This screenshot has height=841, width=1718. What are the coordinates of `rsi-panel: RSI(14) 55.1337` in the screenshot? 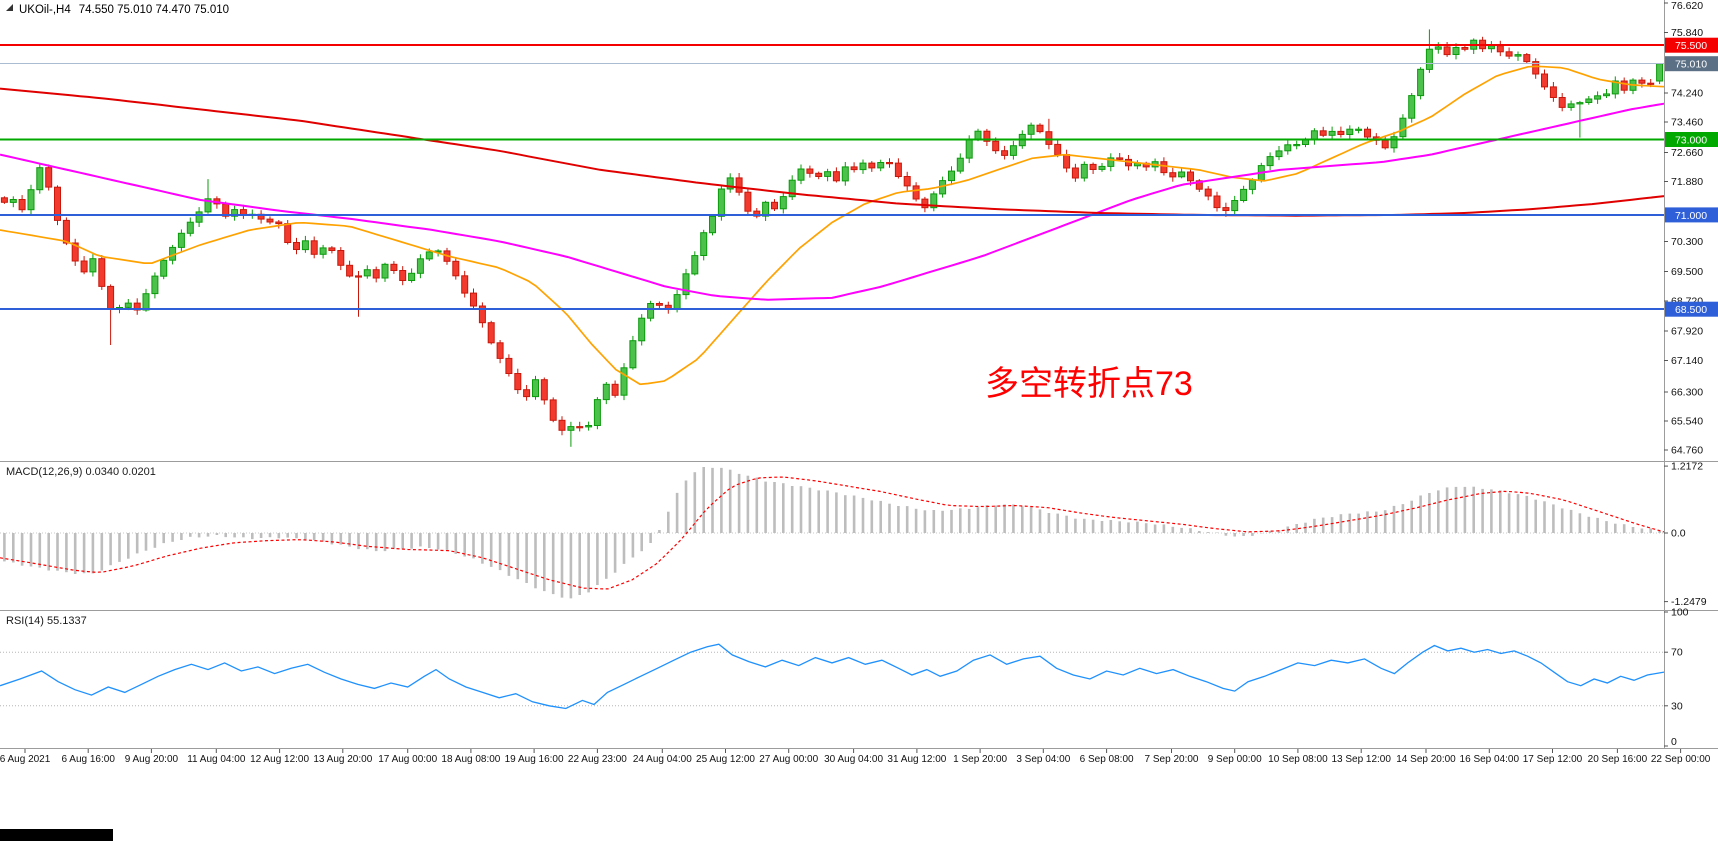 It's located at (832, 662).